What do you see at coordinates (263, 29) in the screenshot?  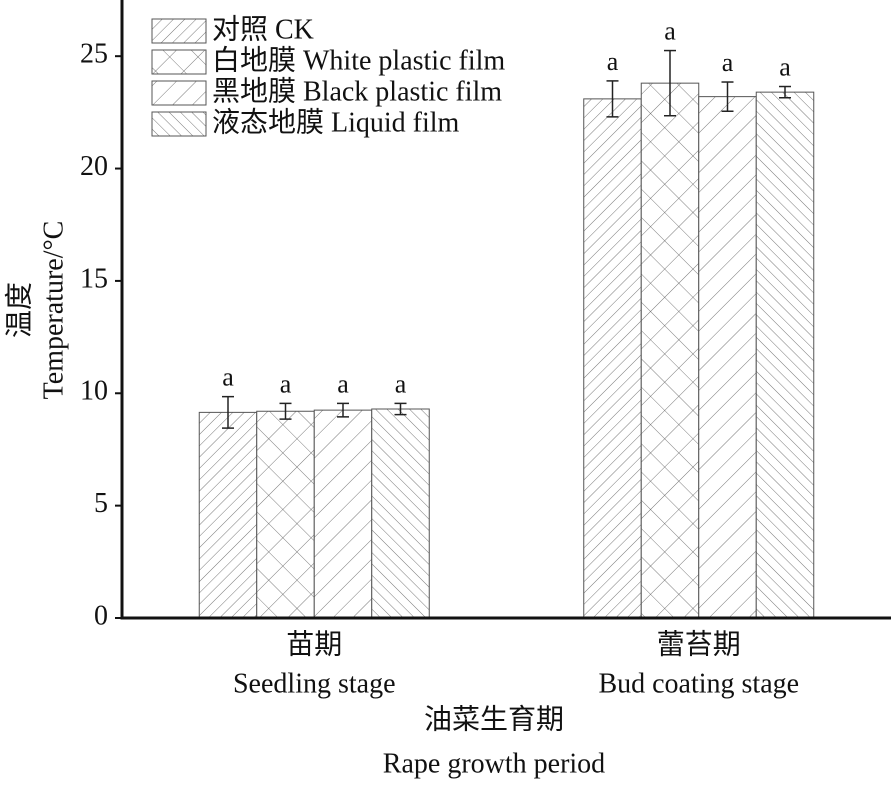 I see `legend-label: 对照 CK` at bounding box center [263, 29].